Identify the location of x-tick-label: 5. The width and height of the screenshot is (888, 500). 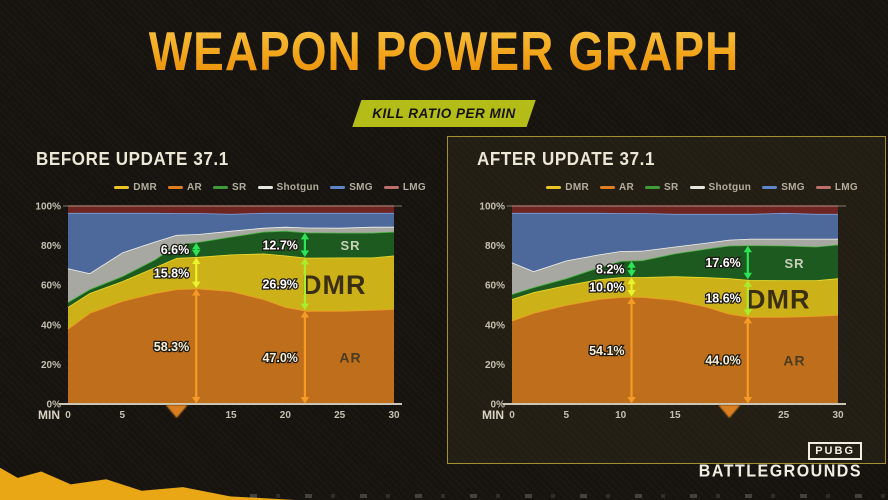
(123, 415).